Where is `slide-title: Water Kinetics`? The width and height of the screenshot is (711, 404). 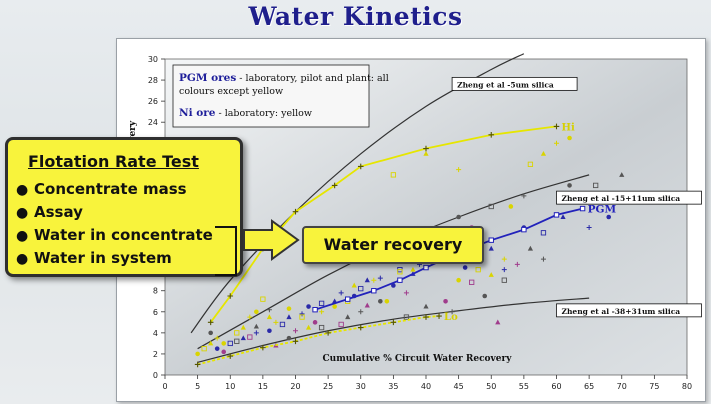 slide-title: Water Kinetics is located at coordinates (355, 16).